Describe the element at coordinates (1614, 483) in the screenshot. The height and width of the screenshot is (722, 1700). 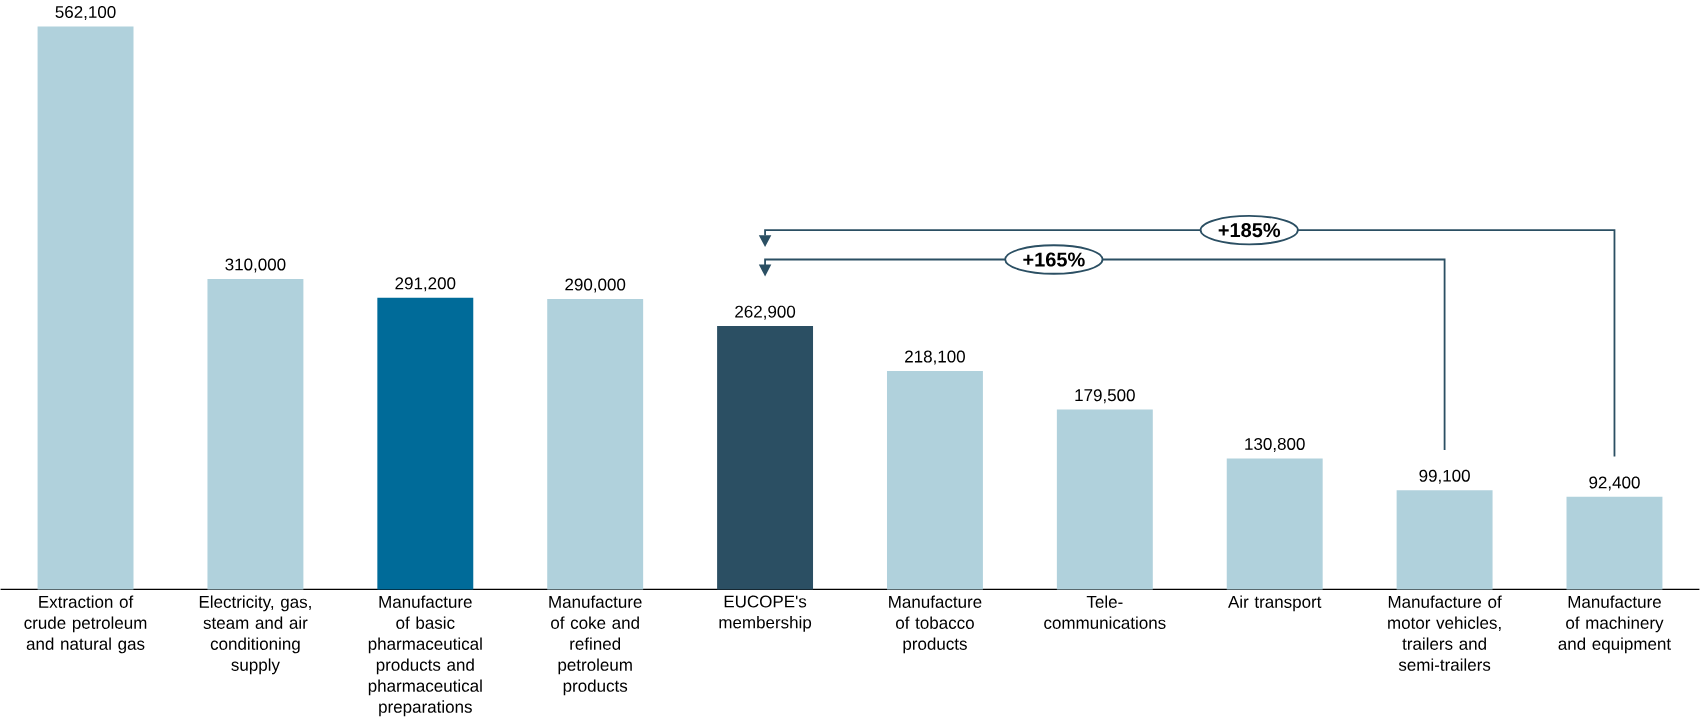
I see `data-label: 92,400` at that location.